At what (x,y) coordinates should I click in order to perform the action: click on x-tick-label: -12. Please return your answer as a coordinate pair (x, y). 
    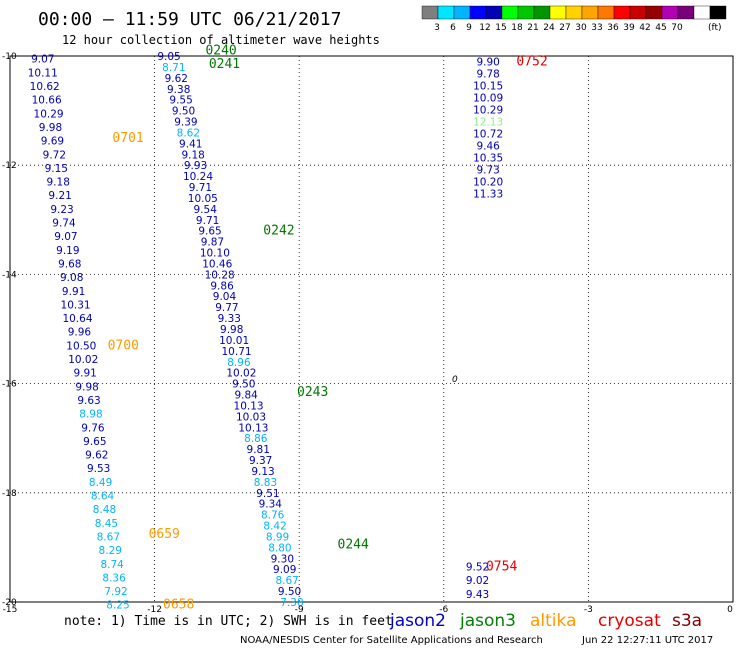
    Looking at the image, I should click on (154, 610).